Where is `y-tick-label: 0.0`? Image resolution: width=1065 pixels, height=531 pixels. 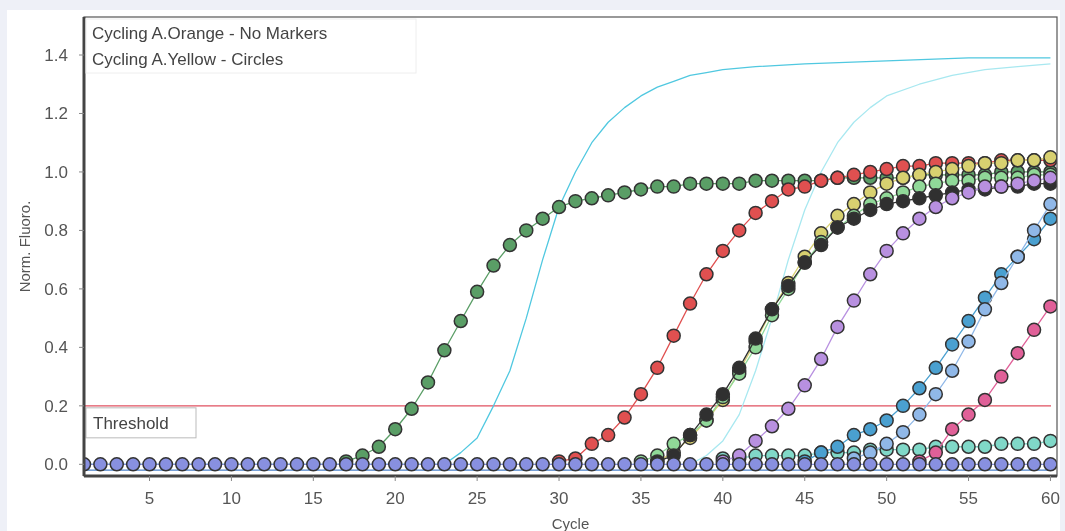 y-tick-label: 0.0 is located at coordinates (56, 465).